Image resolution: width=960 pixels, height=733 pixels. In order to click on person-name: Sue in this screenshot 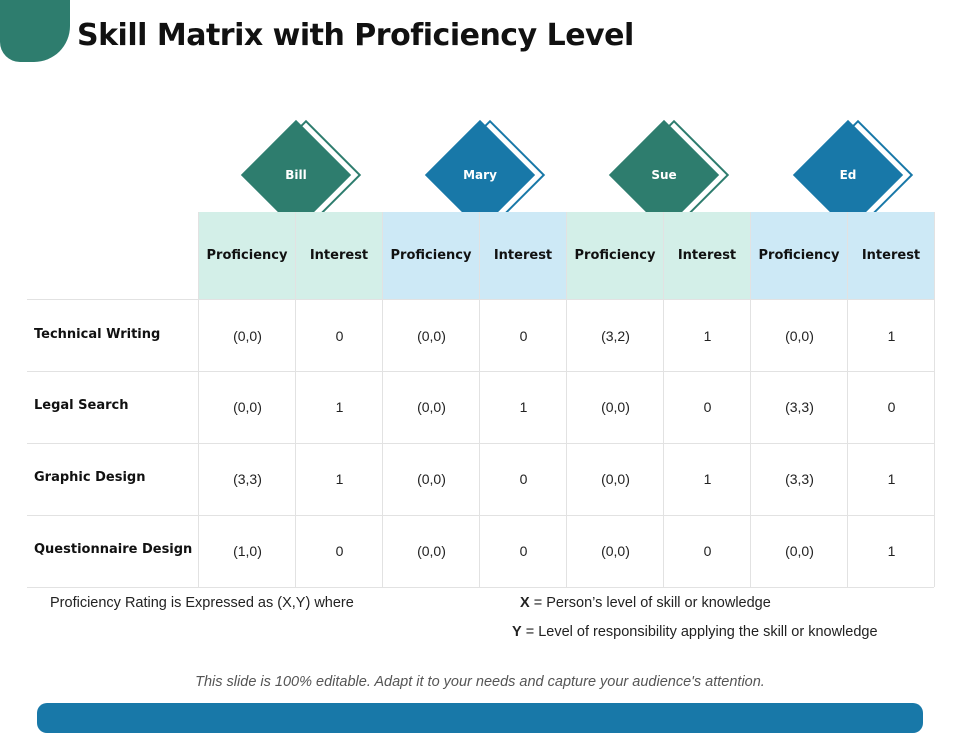, I will do `click(664, 175)`.